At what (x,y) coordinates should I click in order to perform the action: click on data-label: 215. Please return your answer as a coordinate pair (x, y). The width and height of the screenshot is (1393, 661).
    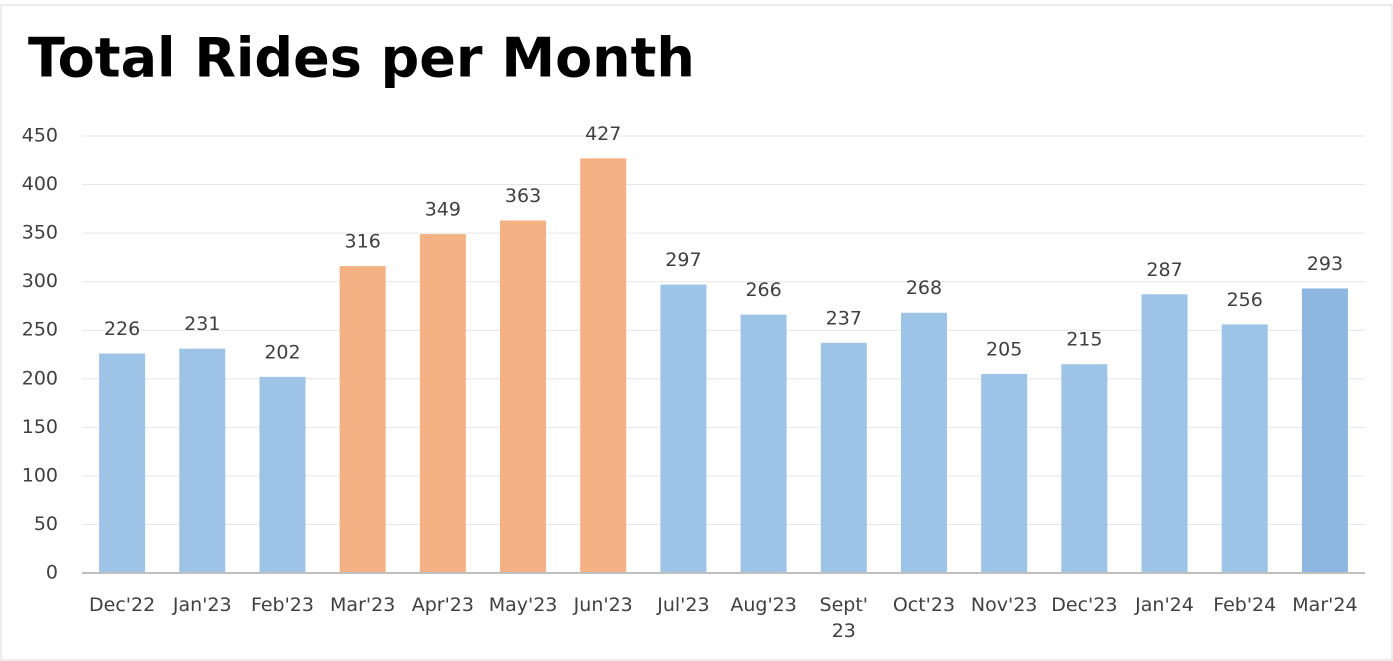
    Looking at the image, I should click on (1084, 340).